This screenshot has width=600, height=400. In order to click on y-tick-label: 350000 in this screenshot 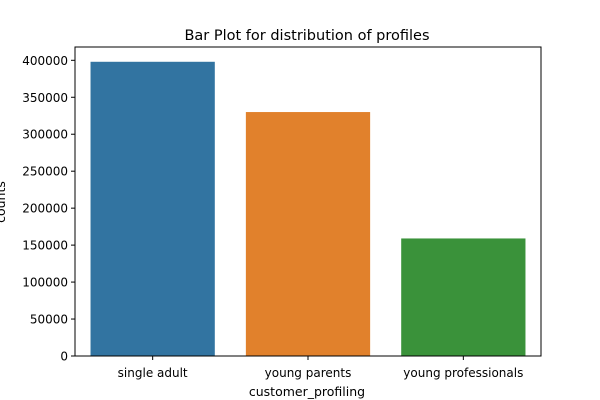, I will do `click(45, 98)`.